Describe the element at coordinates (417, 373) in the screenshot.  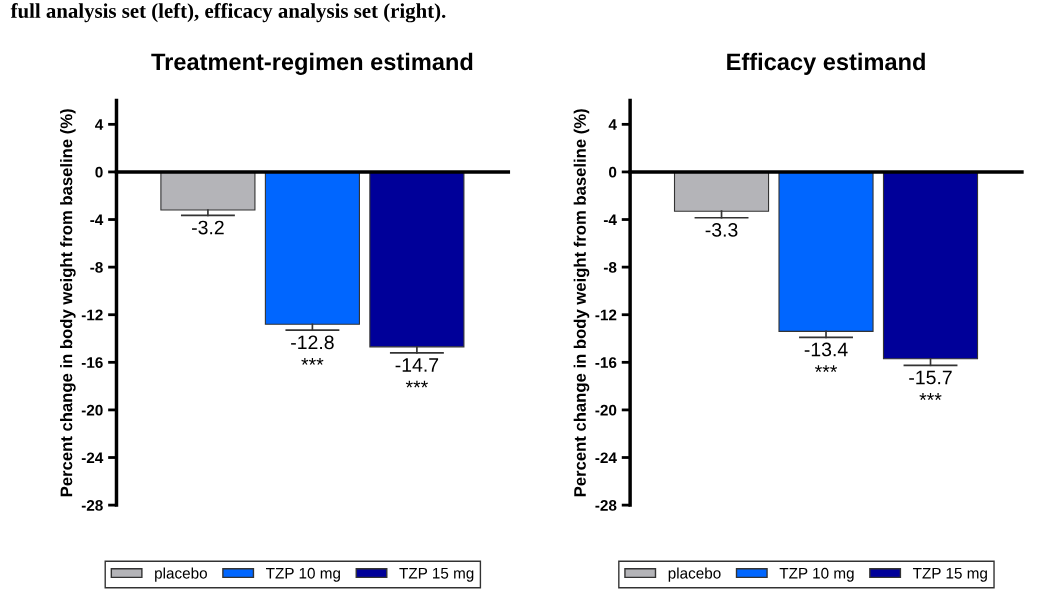
I see `data-label: -14.7 ***` at that location.